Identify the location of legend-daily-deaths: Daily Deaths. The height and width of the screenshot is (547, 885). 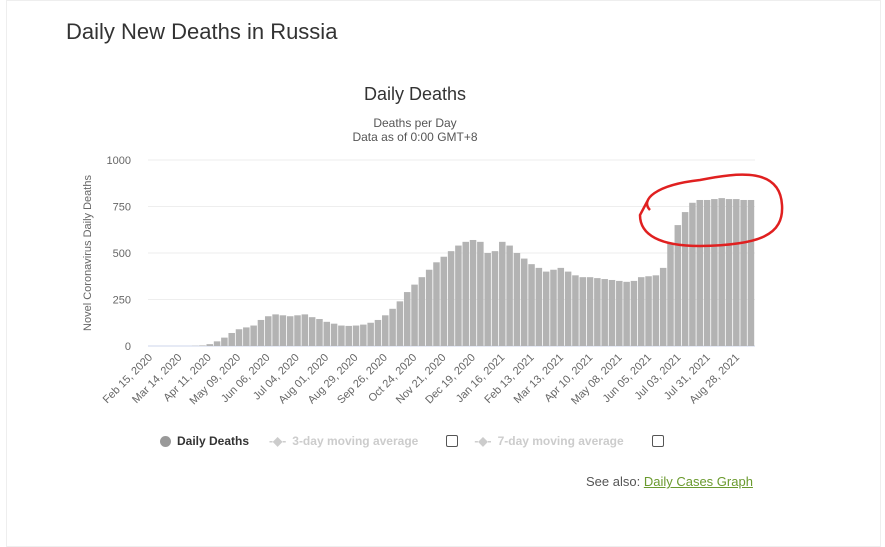
(213, 441).